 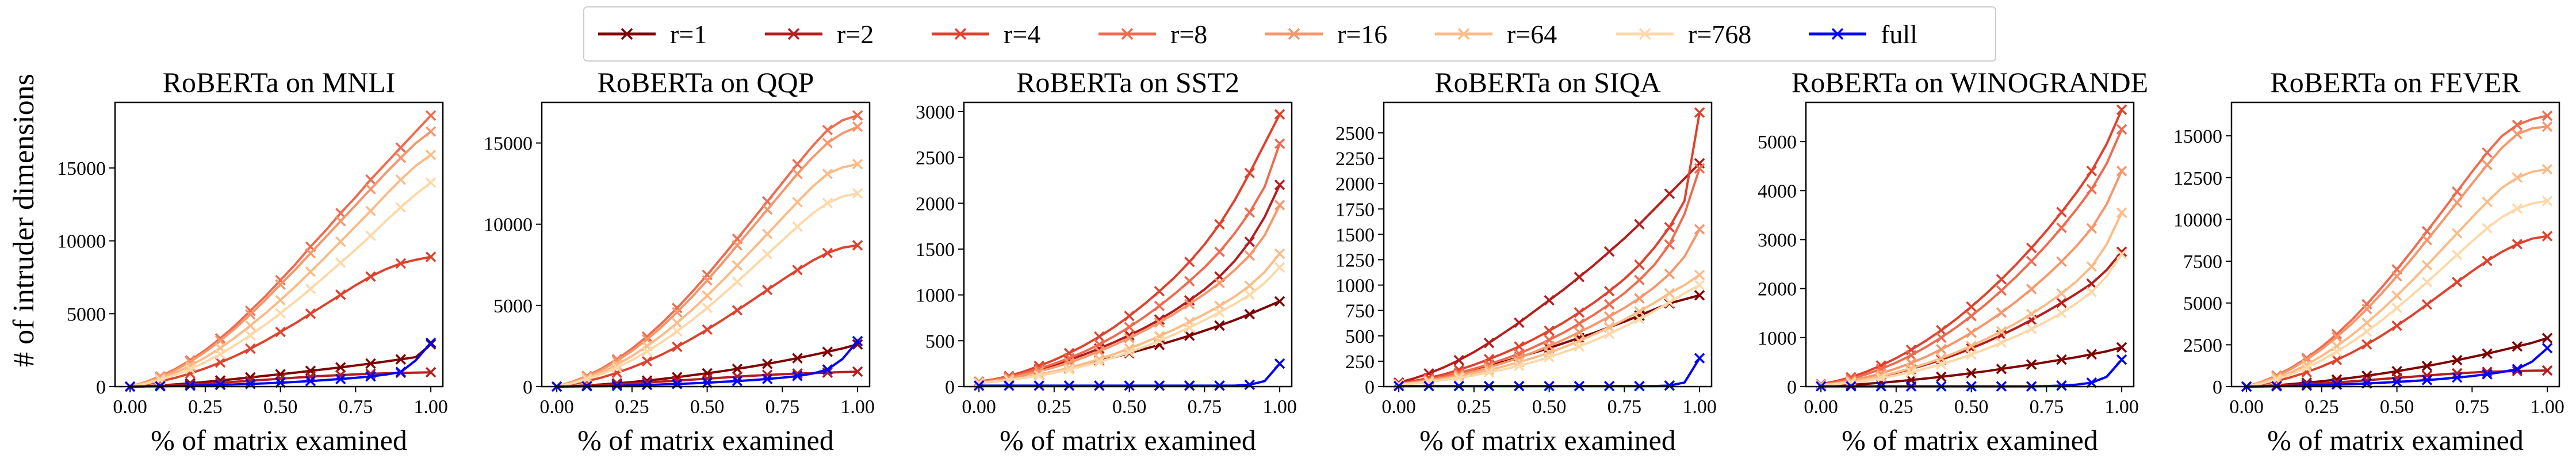 I want to click on y-tick-label: 250, so click(x=1360, y=362).